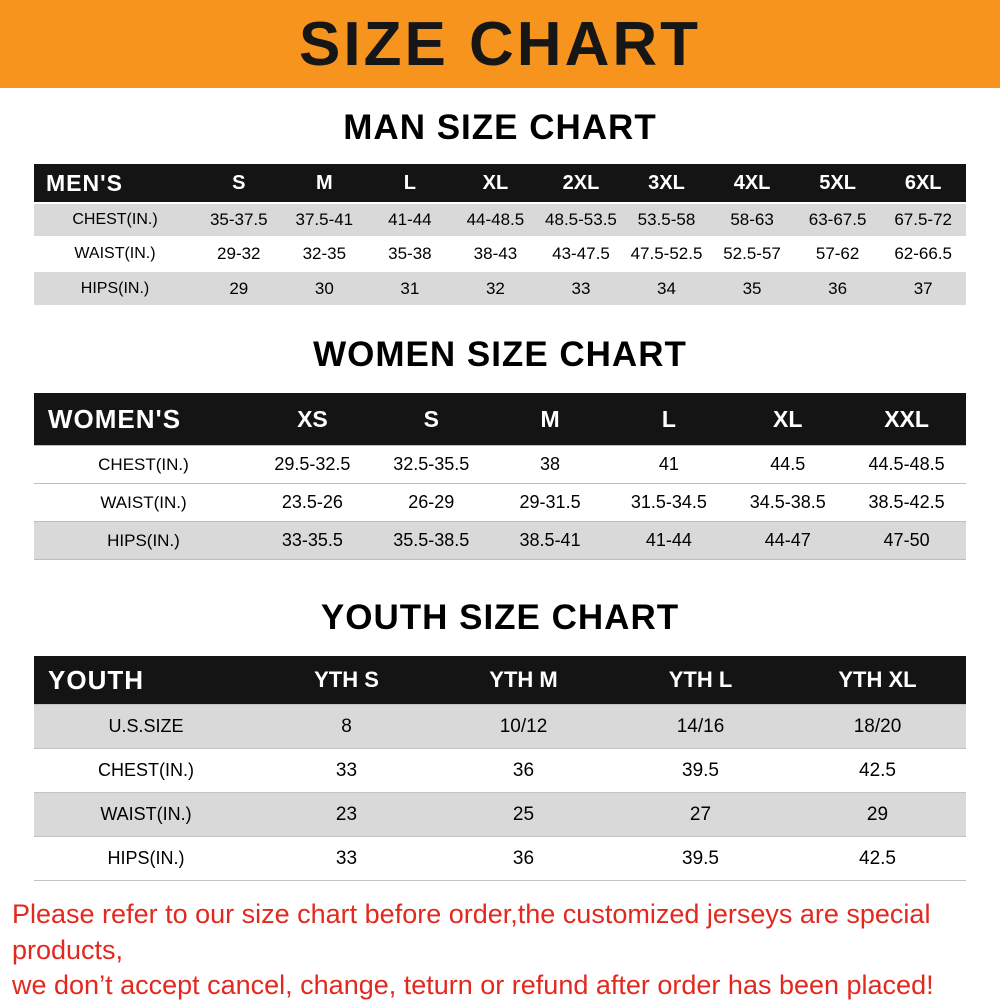  What do you see at coordinates (837, 219) in the screenshot?
I see `cell-value: 63-67.5` at bounding box center [837, 219].